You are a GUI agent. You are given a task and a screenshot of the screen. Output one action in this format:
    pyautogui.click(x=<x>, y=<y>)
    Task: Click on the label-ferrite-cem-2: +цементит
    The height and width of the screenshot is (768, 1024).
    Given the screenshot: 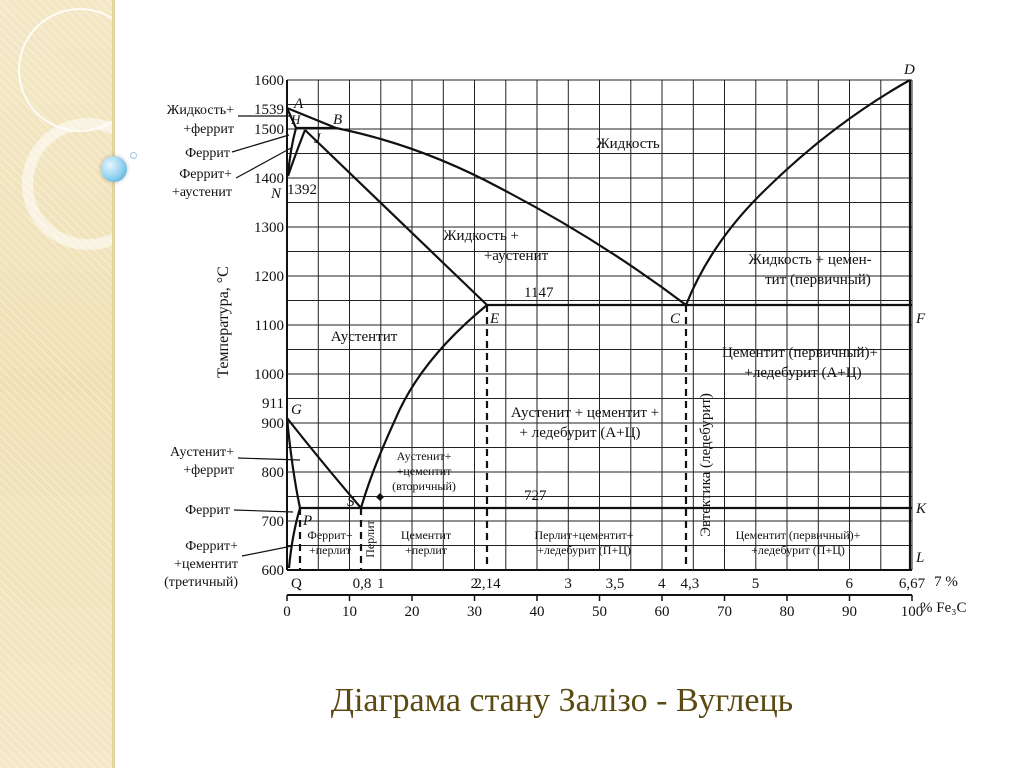 What is the action you would take?
    pyautogui.click(x=206, y=564)
    